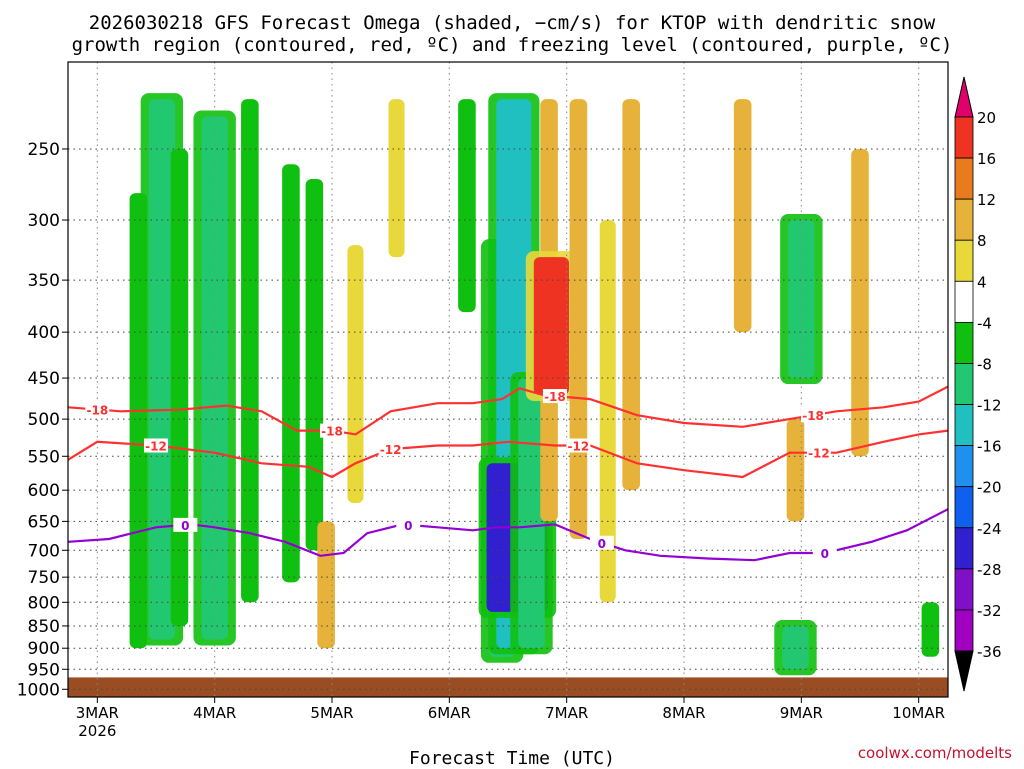  What do you see at coordinates (683, 713) in the screenshot?
I see `x-tick-label: 8MAR` at bounding box center [683, 713].